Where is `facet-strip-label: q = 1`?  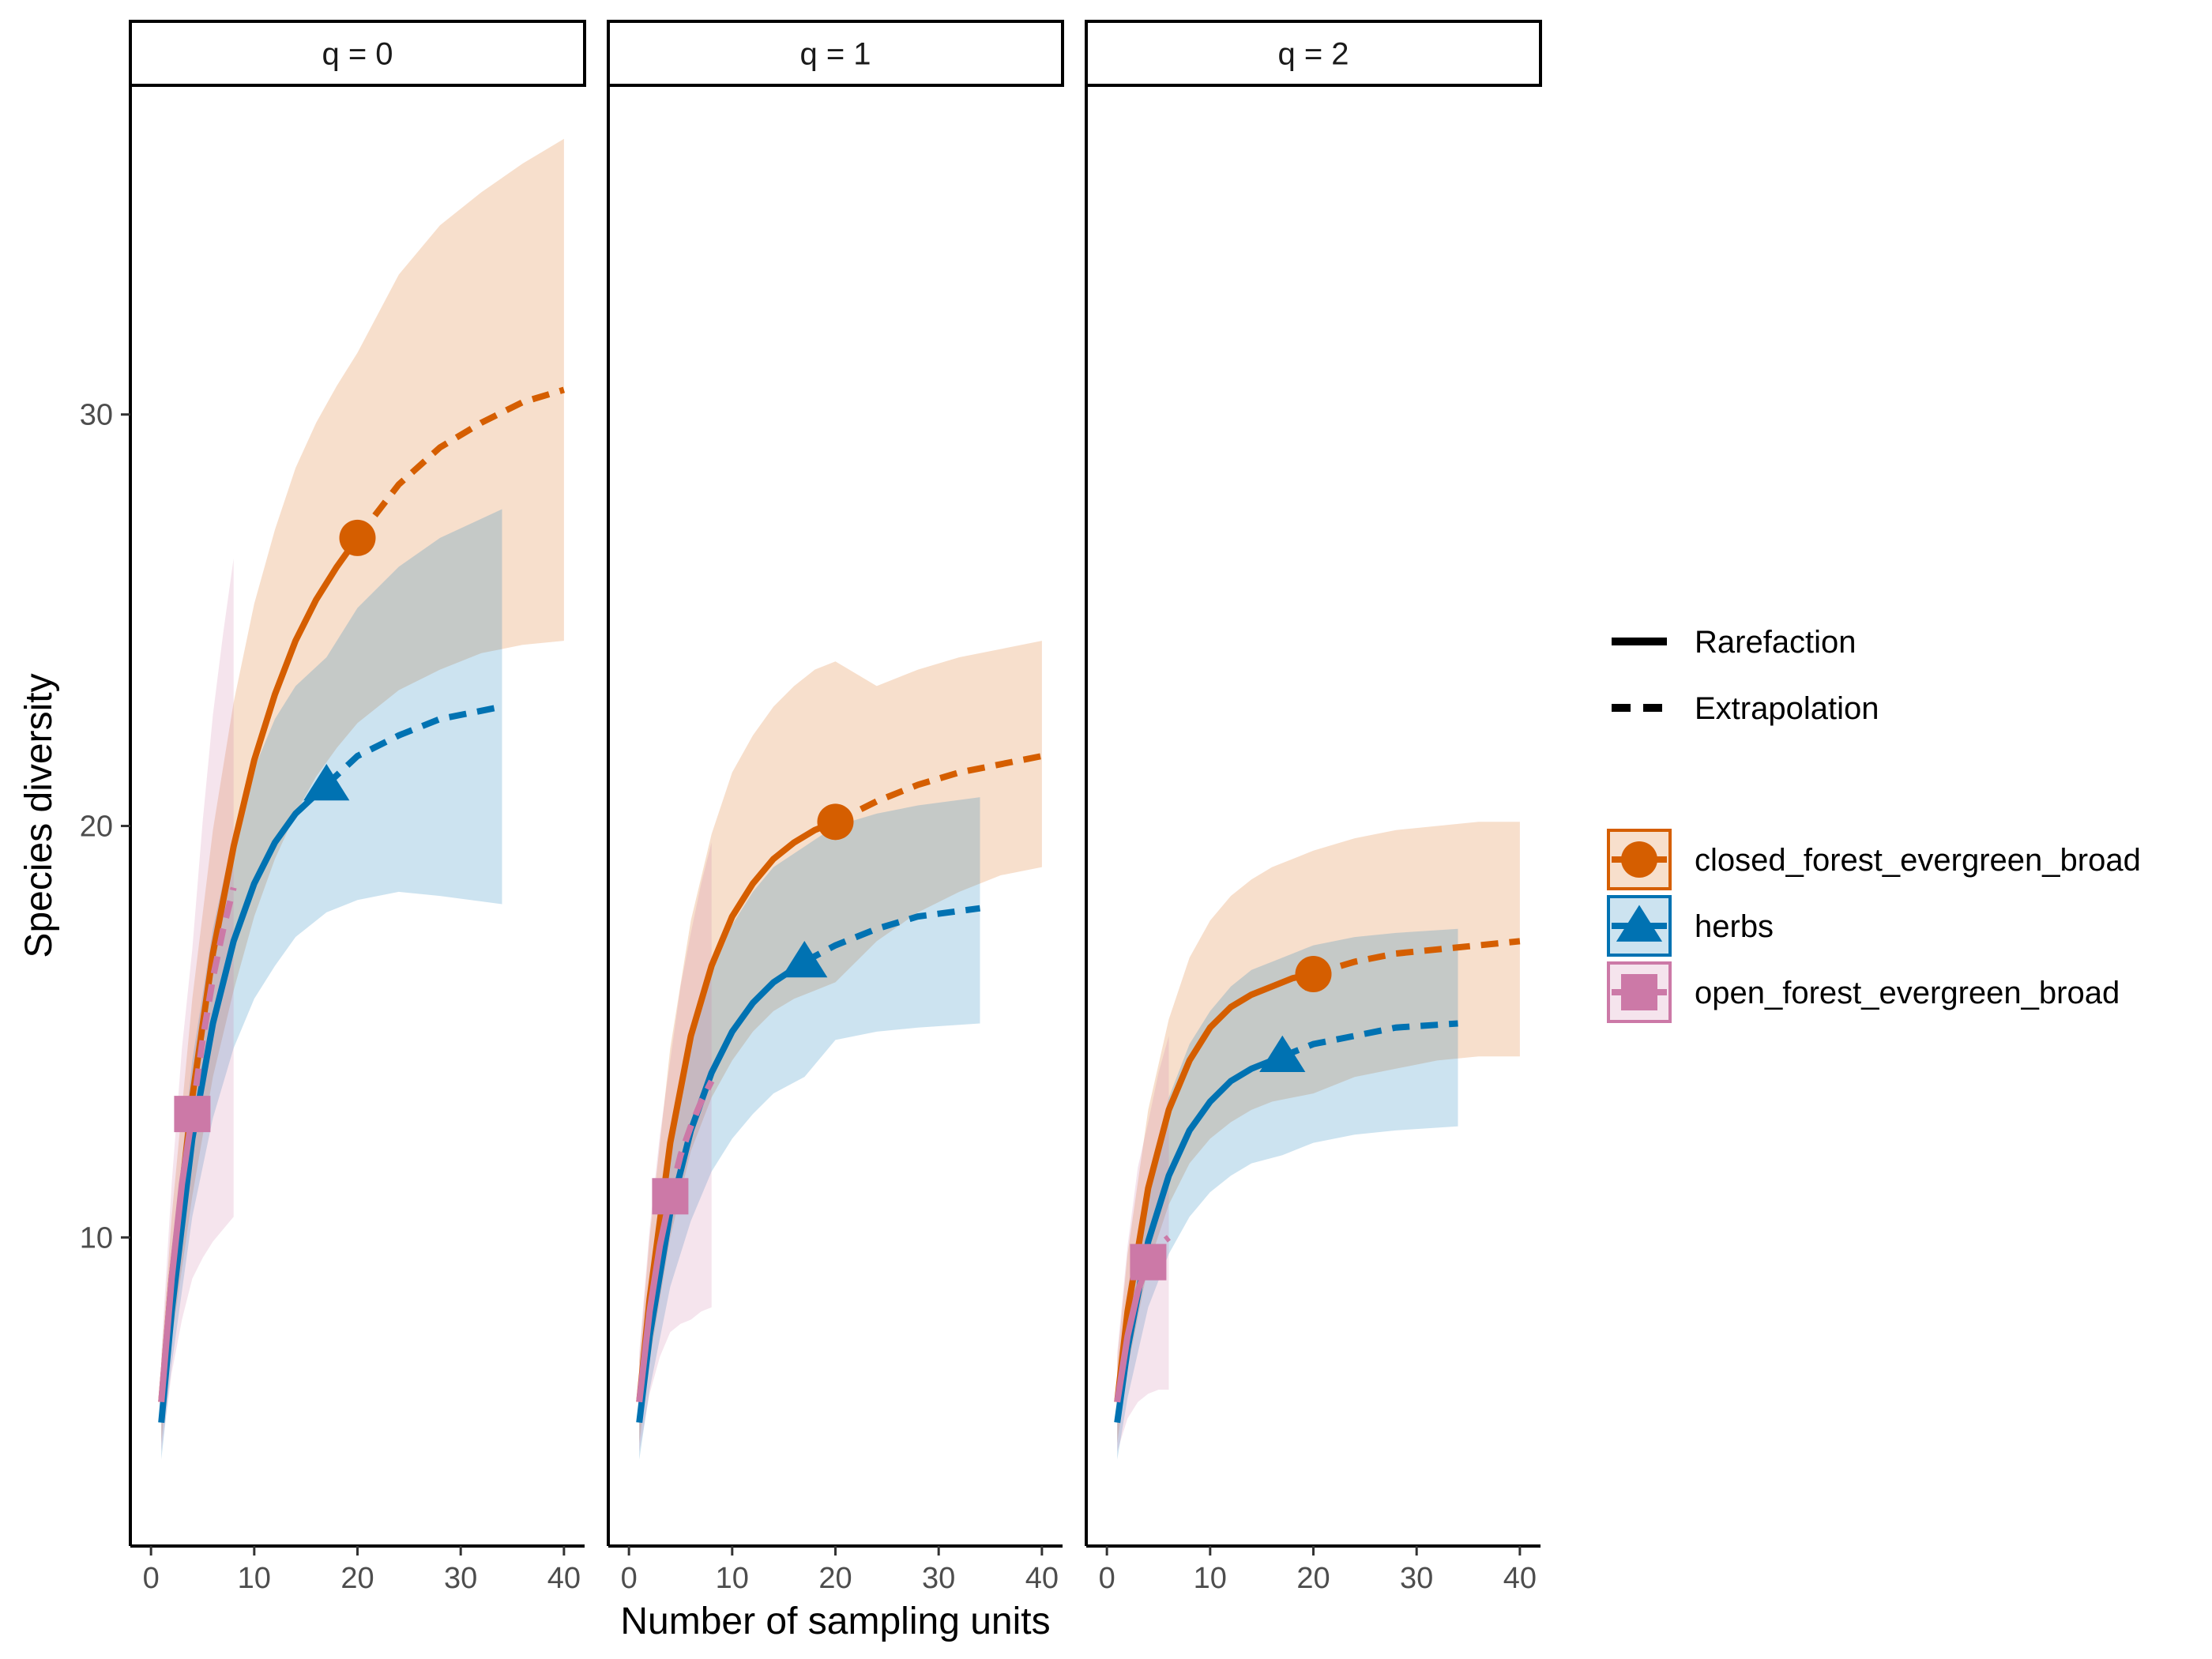 facet-strip-label: q = 1 is located at coordinates (835, 55).